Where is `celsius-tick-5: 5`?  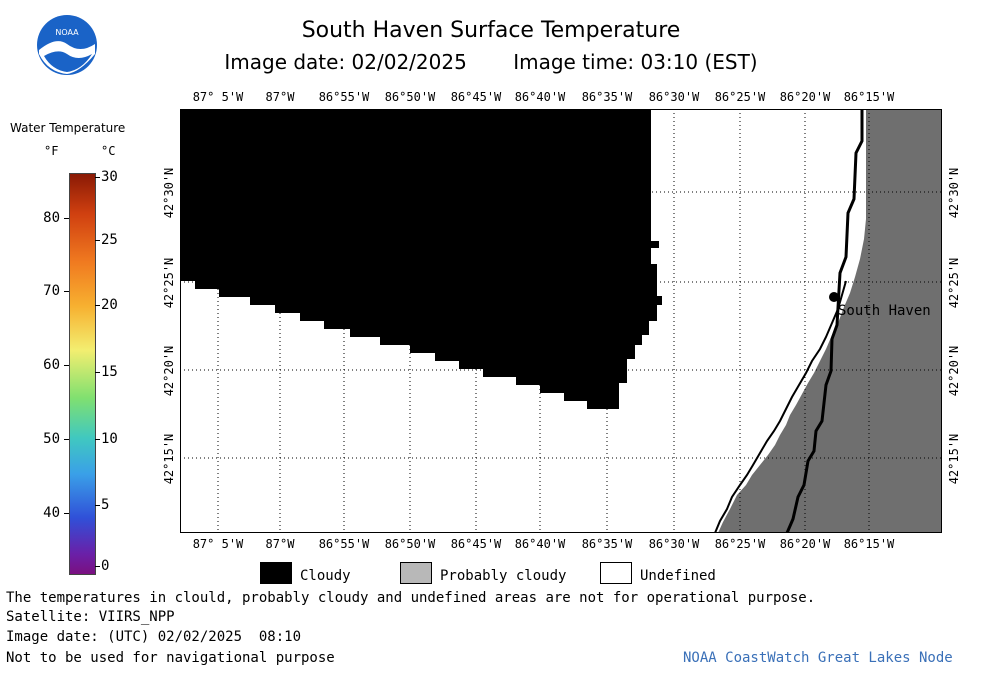 celsius-tick-5: 5 is located at coordinates (105, 505).